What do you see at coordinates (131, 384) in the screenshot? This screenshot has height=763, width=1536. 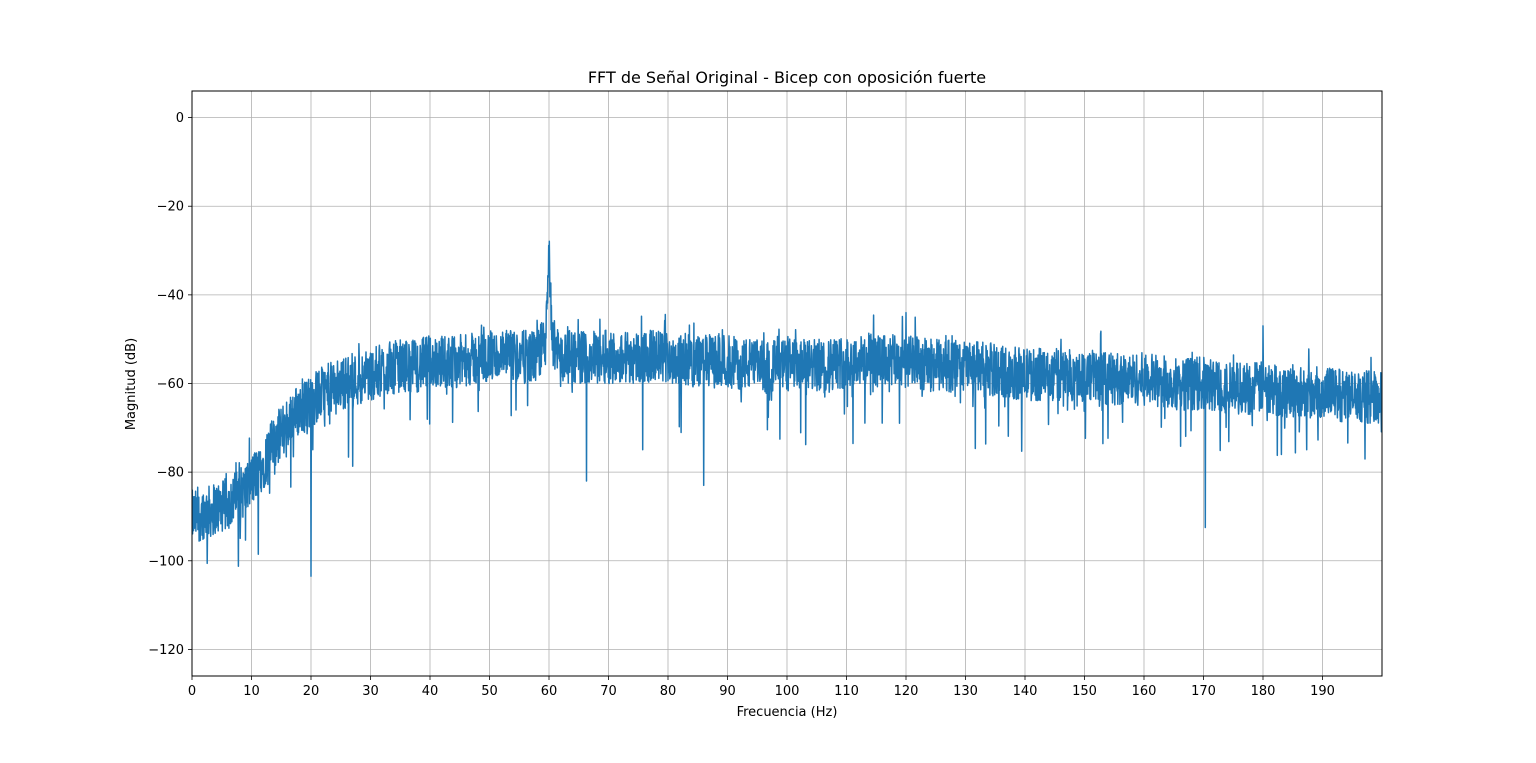 I see `y-axis-label: Magnitud (dB)` at bounding box center [131, 384].